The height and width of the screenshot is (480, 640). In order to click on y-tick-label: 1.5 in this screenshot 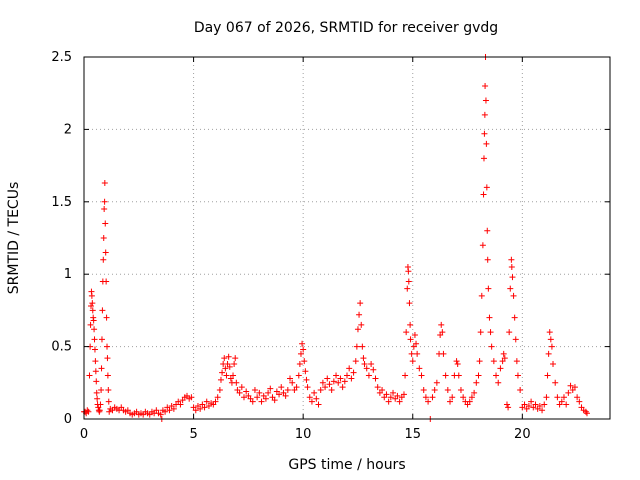, I will do `click(61, 202)`.